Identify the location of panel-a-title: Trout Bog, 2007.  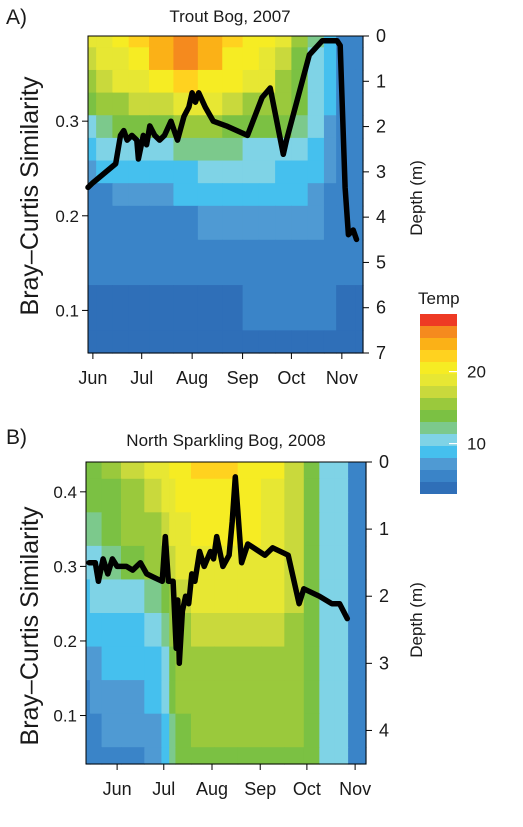
(229, 16).